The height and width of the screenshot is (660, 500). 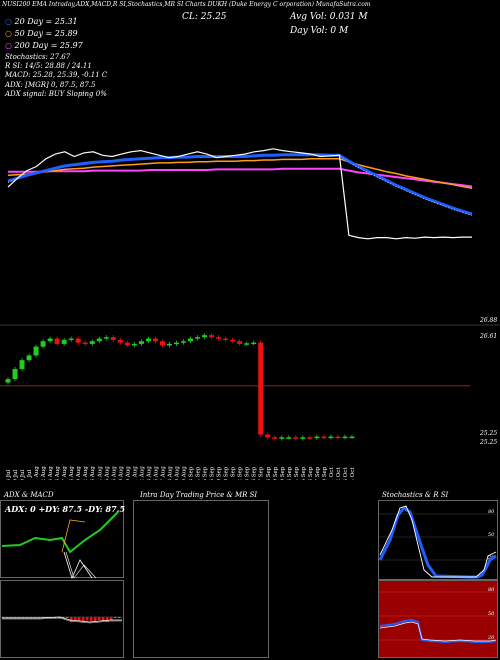 I want to click on rsi-tick-80: 80, so click(x=491, y=590).